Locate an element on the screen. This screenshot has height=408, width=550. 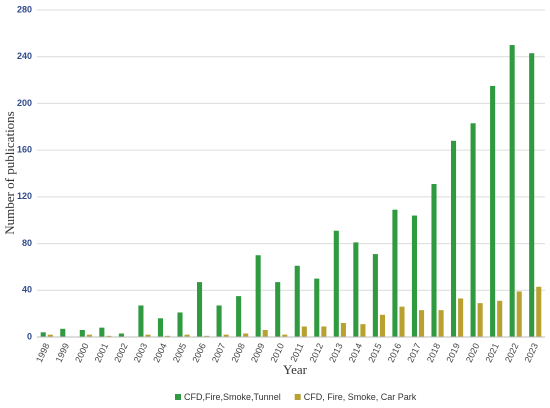
x-axis-label: Year is located at coordinates (295, 369).